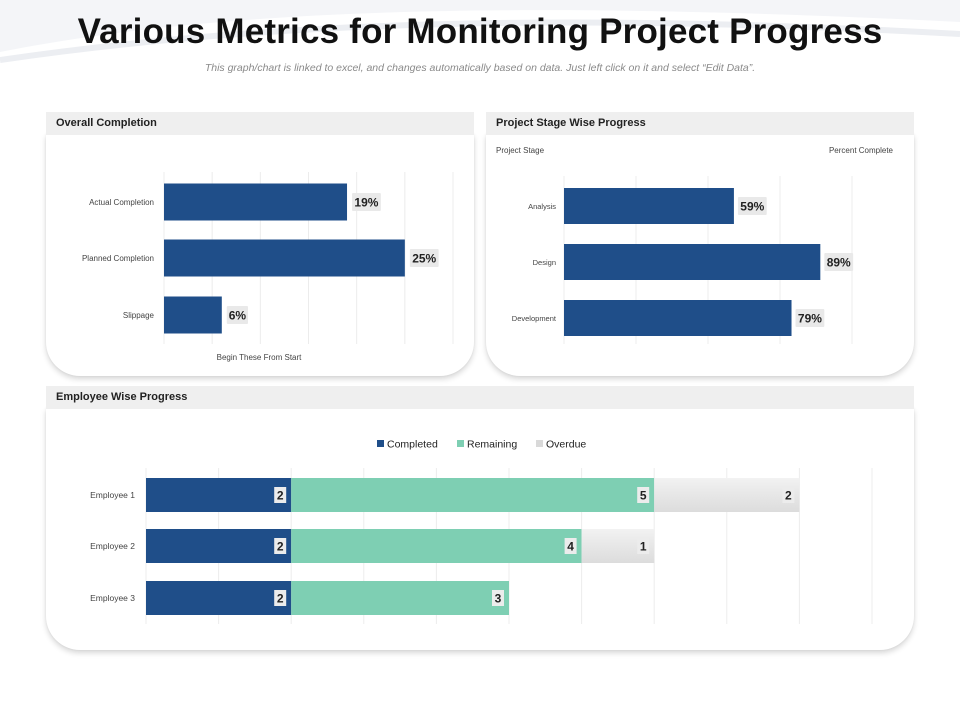 Image resolution: width=960 pixels, height=720 pixels. Describe the element at coordinates (534, 318) in the screenshot. I see `category-label: Development` at that location.